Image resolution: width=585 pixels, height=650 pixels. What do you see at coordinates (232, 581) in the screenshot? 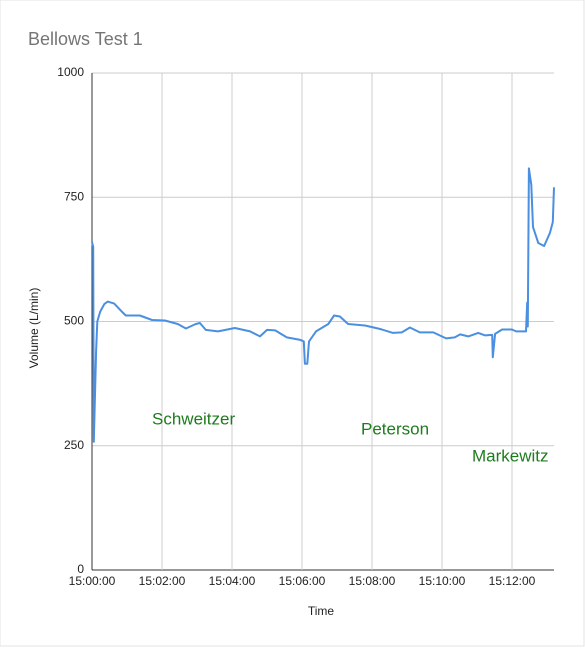
I see `x-tick-label: 15:04:00` at bounding box center [232, 581].